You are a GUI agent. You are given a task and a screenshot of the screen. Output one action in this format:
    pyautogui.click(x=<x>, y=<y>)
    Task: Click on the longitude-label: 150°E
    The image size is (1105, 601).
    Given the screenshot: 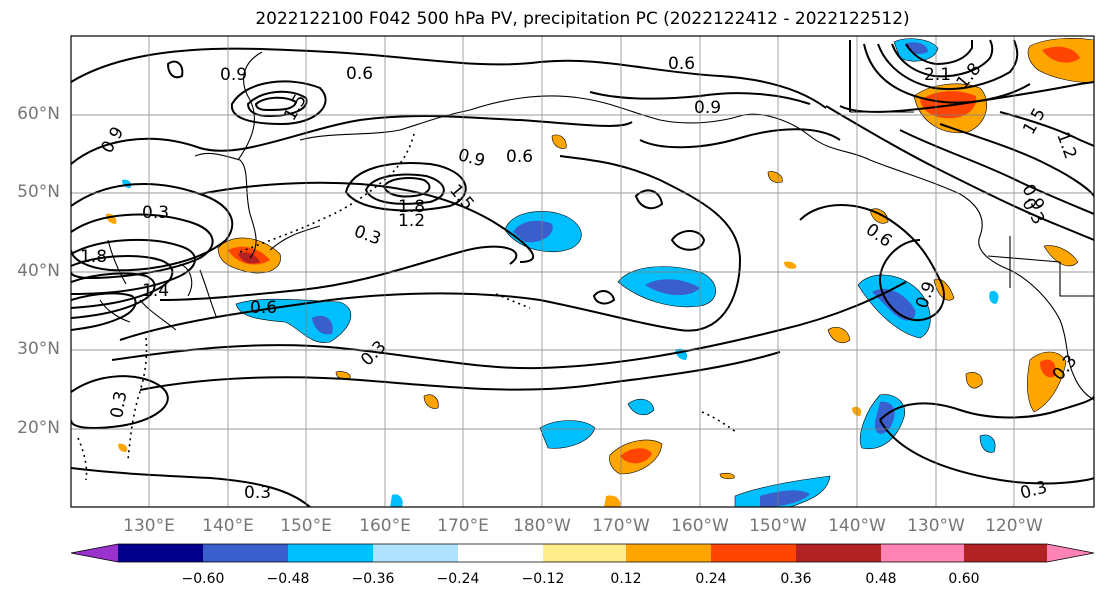 What is the action you would take?
    pyautogui.click(x=306, y=526)
    